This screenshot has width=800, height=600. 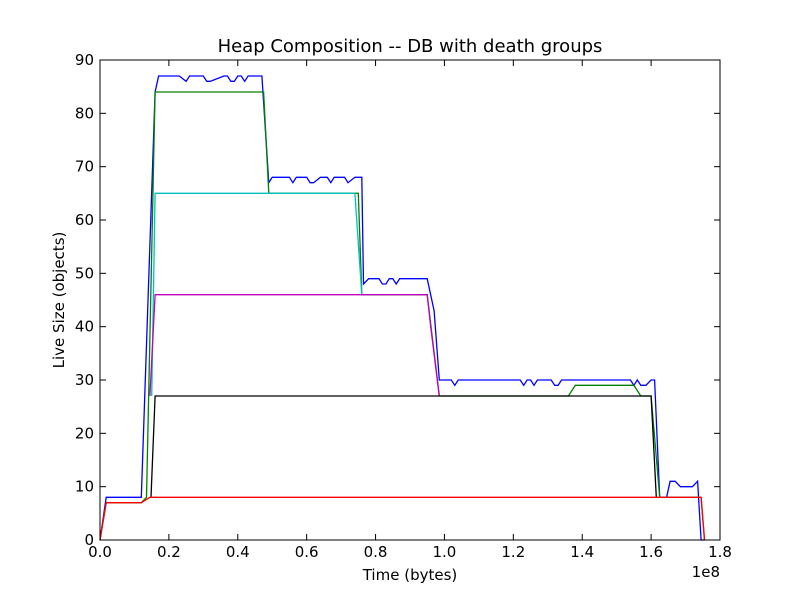 What do you see at coordinates (84, 273) in the screenshot?
I see `y-tick-label: 50` at bounding box center [84, 273].